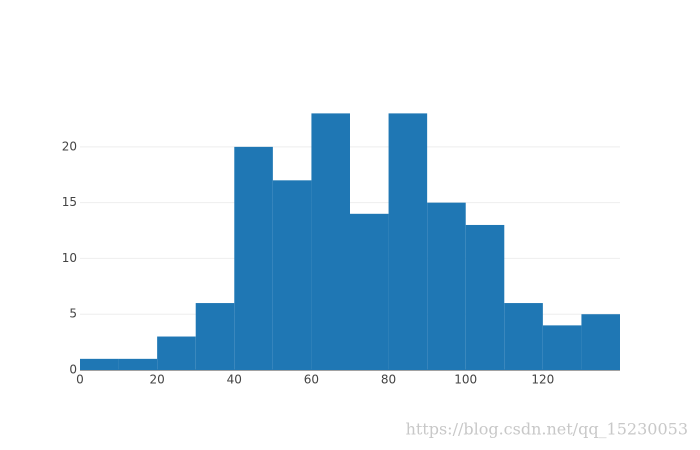 Image resolution: width=700 pixels, height=450 pixels. What do you see at coordinates (547, 429) in the screenshot?
I see `watermark: https://blog.csdn.net/qq_15230053` at bounding box center [547, 429].